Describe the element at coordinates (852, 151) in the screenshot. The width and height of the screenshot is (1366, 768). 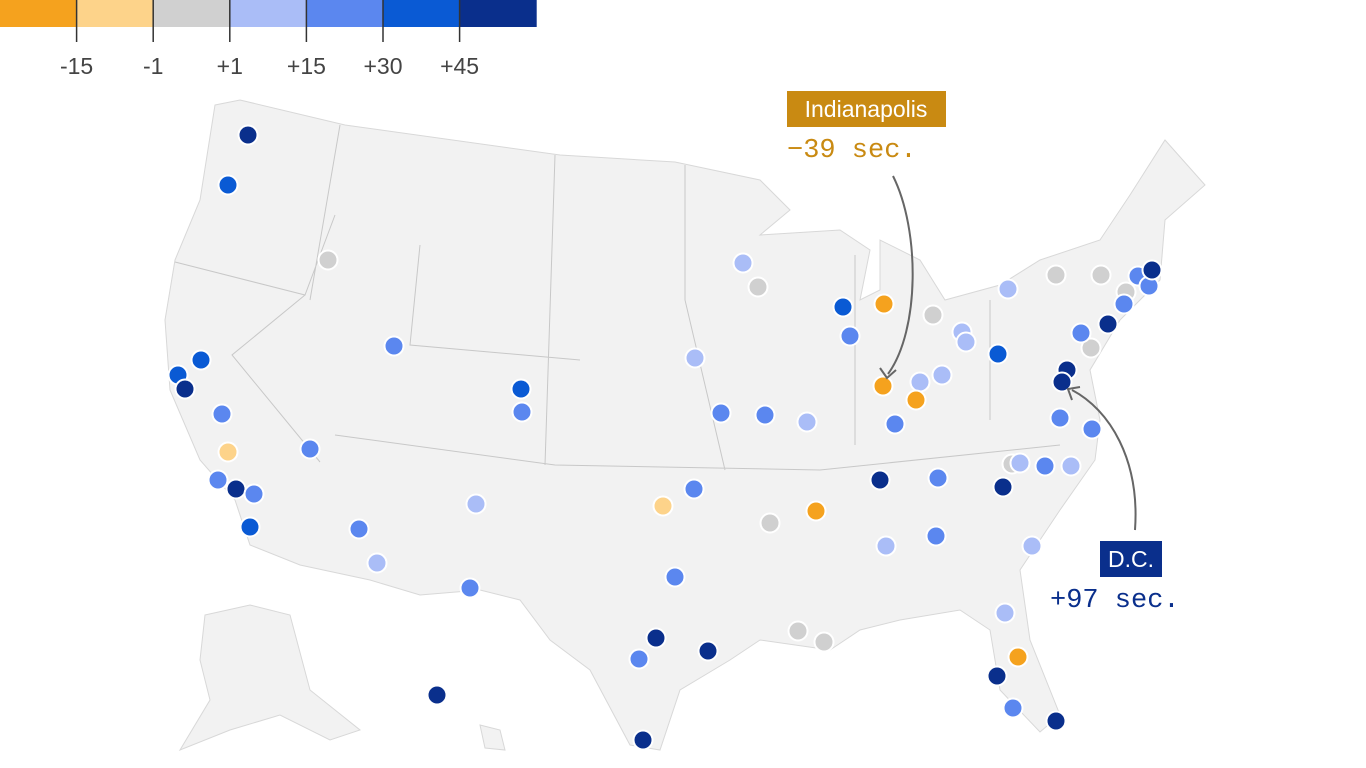
I see `value: −39 sec.` at that location.